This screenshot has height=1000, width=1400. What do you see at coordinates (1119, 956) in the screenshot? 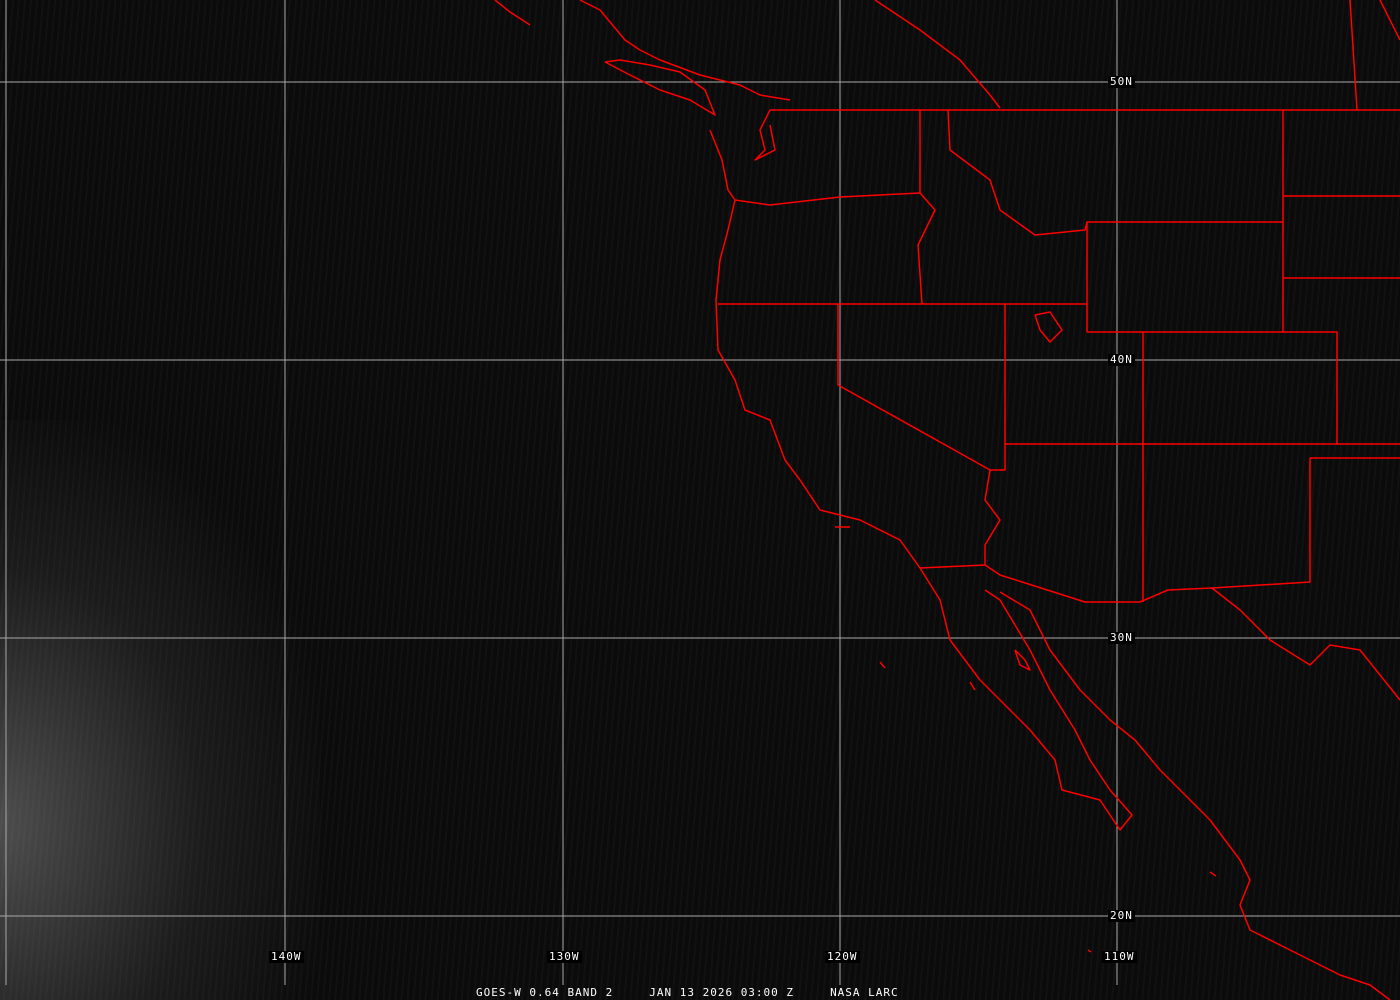
I see `lon-label-110w: 110W` at bounding box center [1119, 956].